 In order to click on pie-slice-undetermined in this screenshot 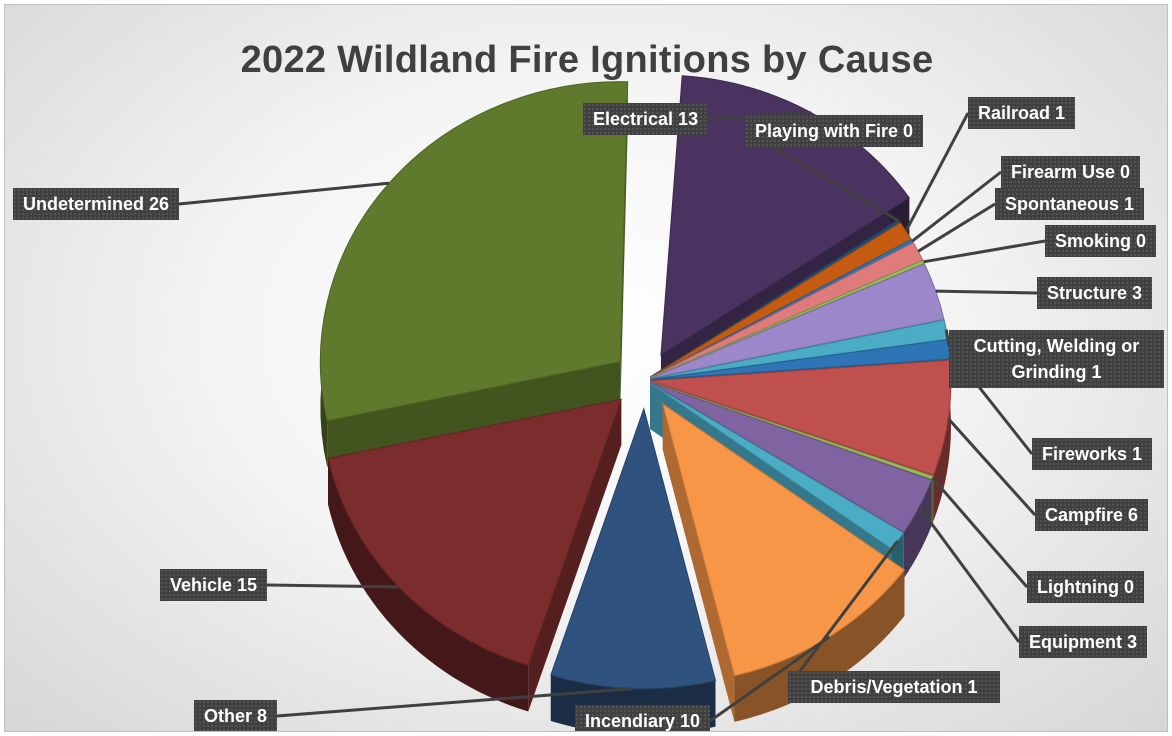, I will do `click(474, 274)`.